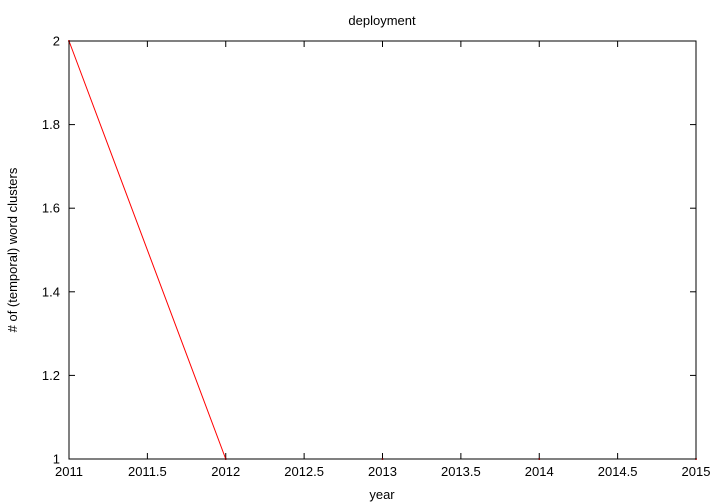 This screenshot has height=504, width=720. Describe the element at coordinates (147, 471) in the screenshot. I see `x-tick-label: 2011.5` at that location.